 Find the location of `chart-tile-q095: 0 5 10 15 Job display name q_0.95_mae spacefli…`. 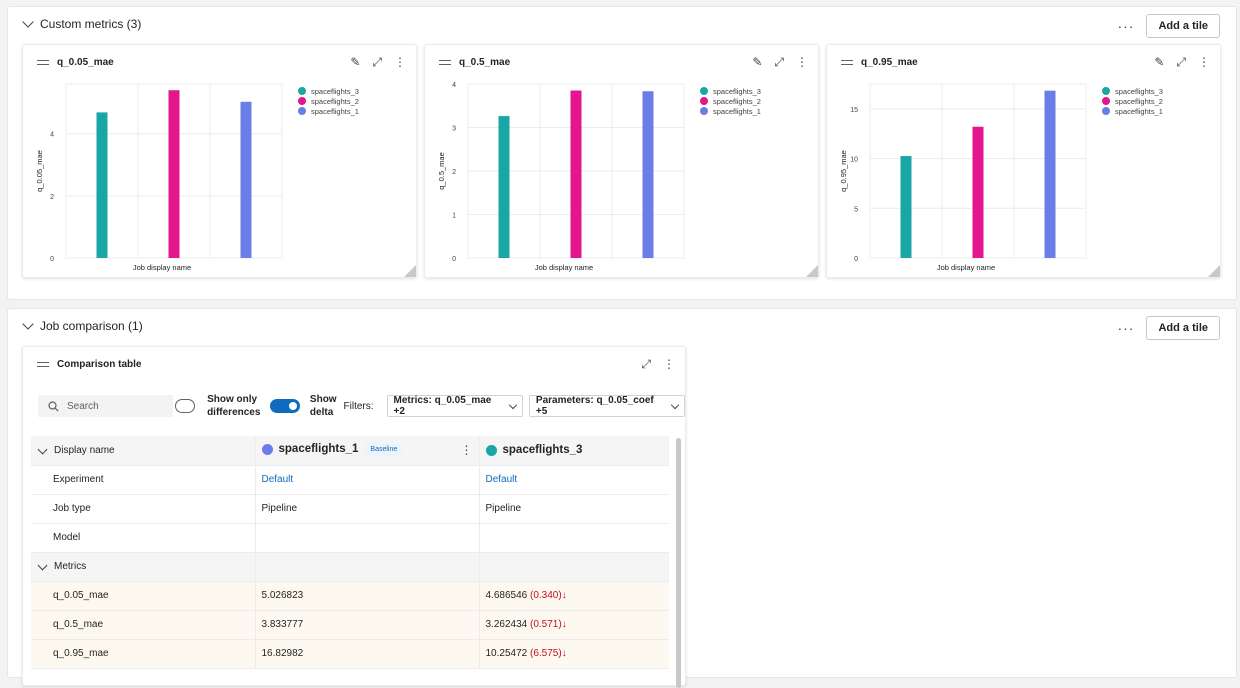

chart-tile-q095: 0 5 10 15 Job display name q_0.95_mae spacefli… is located at coordinates (1023, 161).